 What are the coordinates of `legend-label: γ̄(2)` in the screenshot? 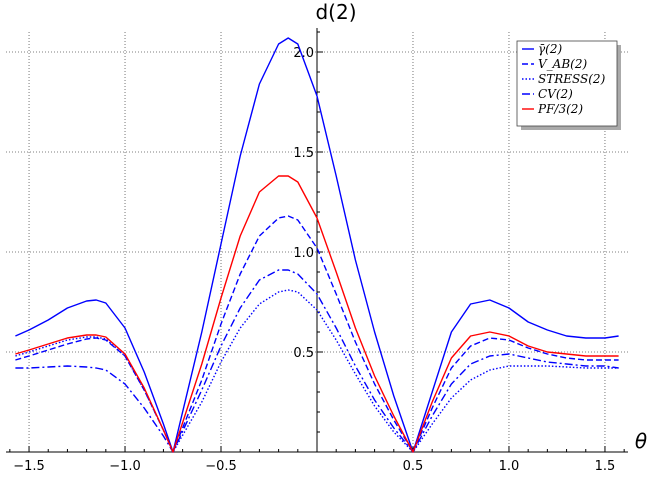 It's located at (550, 49).